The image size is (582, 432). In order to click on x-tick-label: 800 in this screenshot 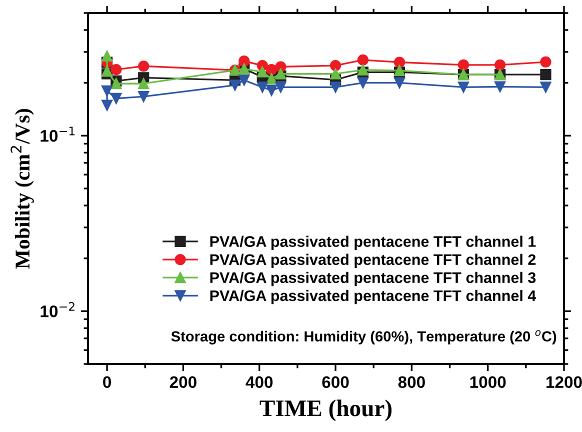, I will do `click(411, 382)`.